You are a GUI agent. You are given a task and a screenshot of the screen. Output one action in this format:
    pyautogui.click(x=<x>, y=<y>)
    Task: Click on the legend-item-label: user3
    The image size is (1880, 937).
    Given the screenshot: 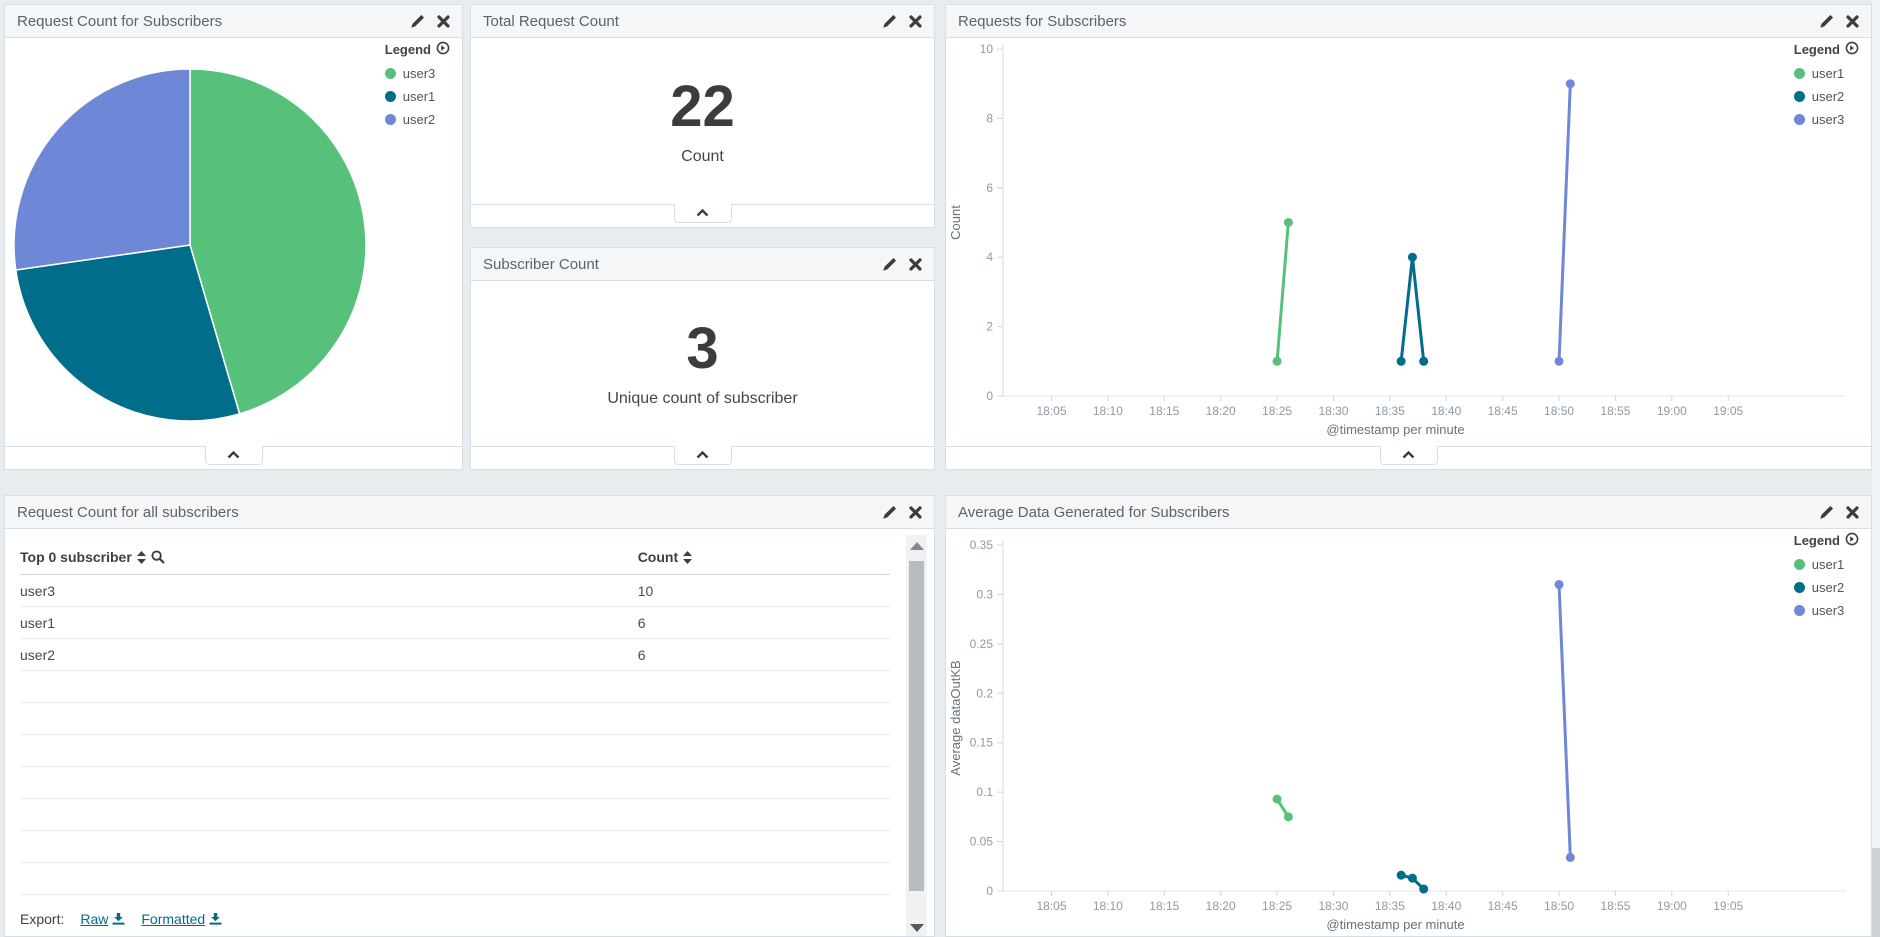 What is the action you would take?
    pyautogui.click(x=1828, y=610)
    